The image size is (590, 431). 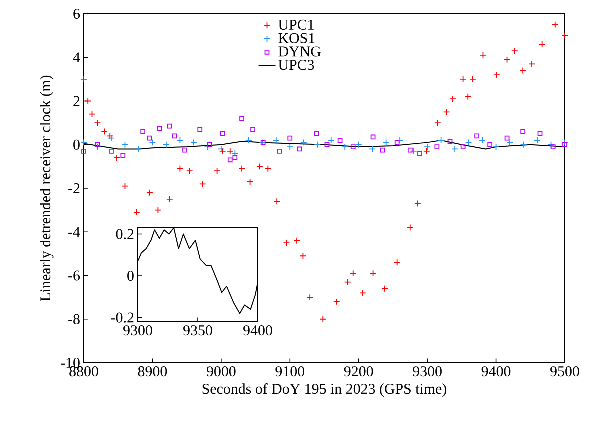 I want to click on y-tick-label: -4, so click(x=74, y=232).